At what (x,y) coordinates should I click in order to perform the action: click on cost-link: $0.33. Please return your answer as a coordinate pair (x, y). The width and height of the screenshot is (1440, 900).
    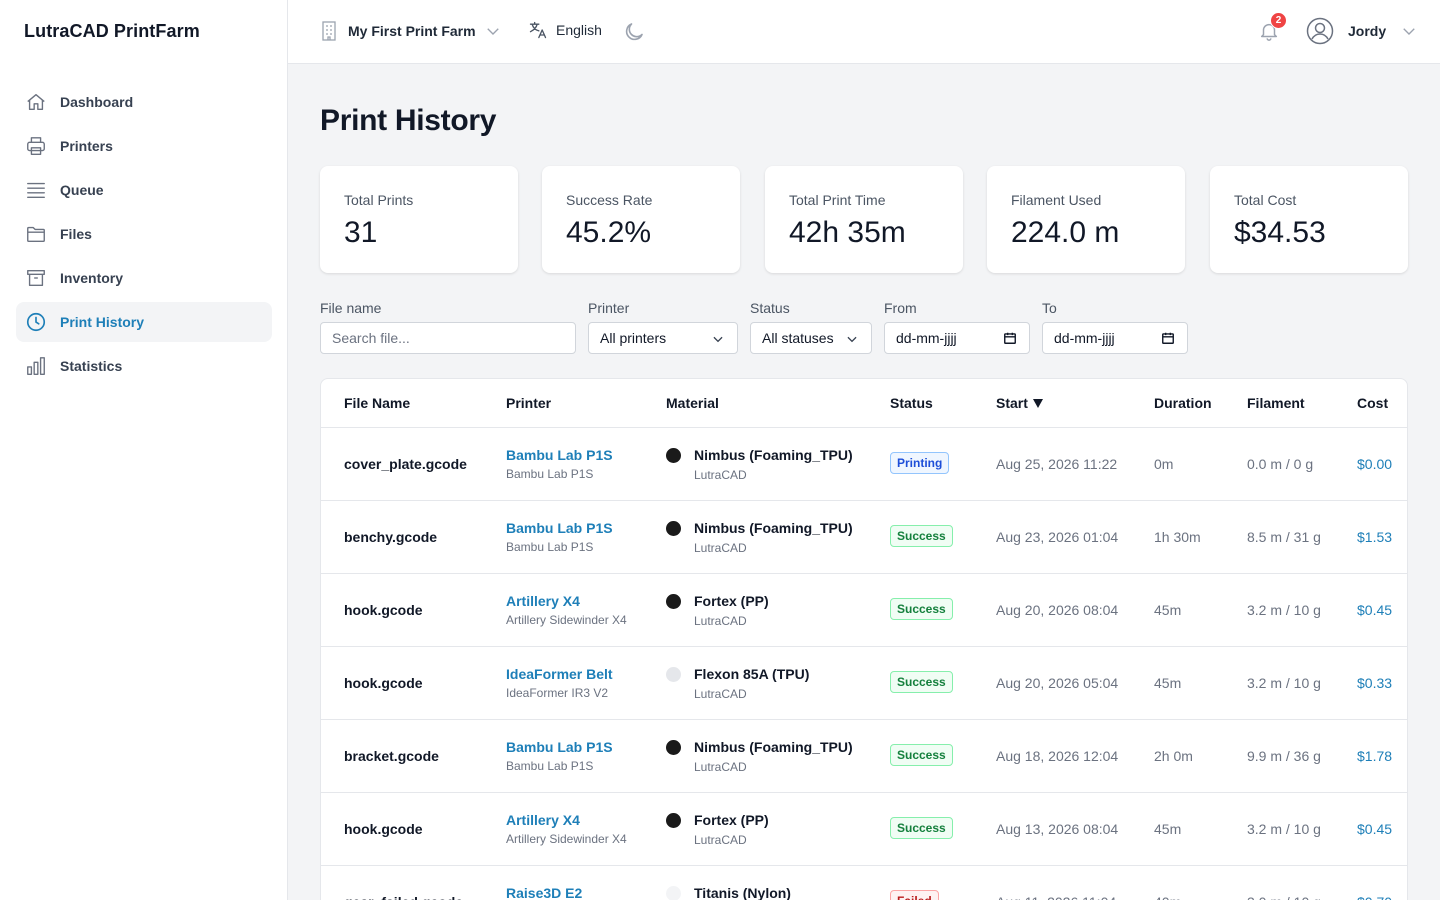
    Looking at the image, I should click on (1375, 683).